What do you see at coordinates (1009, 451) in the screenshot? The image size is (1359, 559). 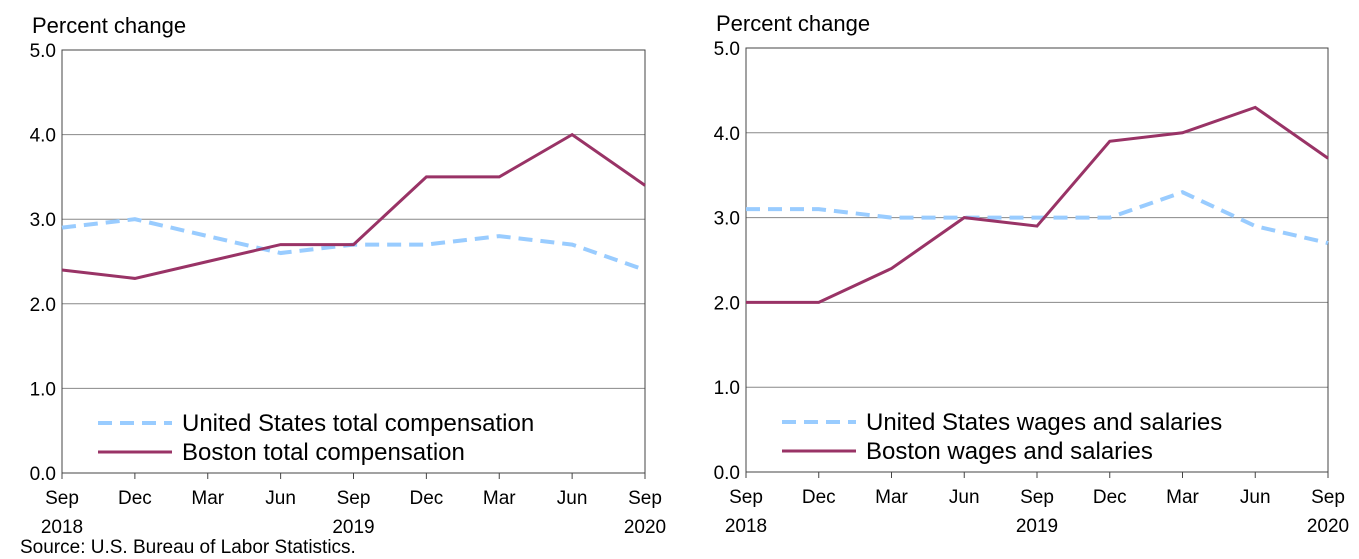 I see `legend-label: Boston wages and salaries` at bounding box center [1009, 451].